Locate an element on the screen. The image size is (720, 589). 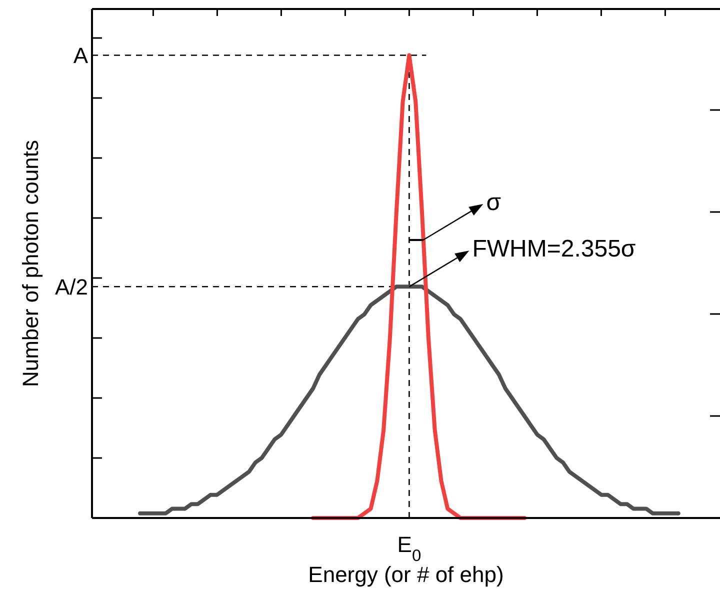
text: E$_{0}$ is located at coordinates (409, 548).